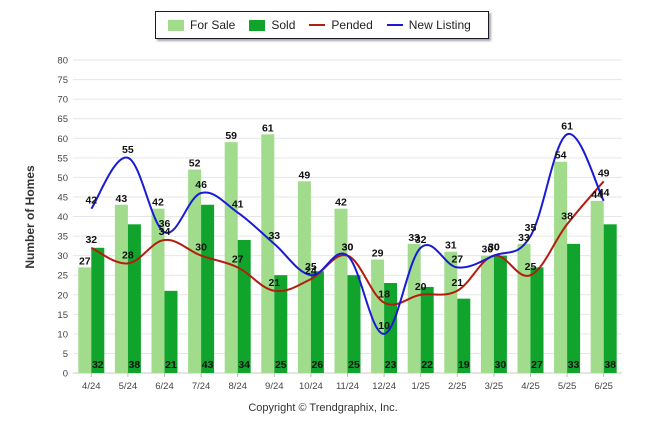 The width and height of the screenshot is (646, 434). What do you see at coordinates (208, 365) in the screenshot?
I see `data-label-sold: 43` at bounding box center [208, 365].